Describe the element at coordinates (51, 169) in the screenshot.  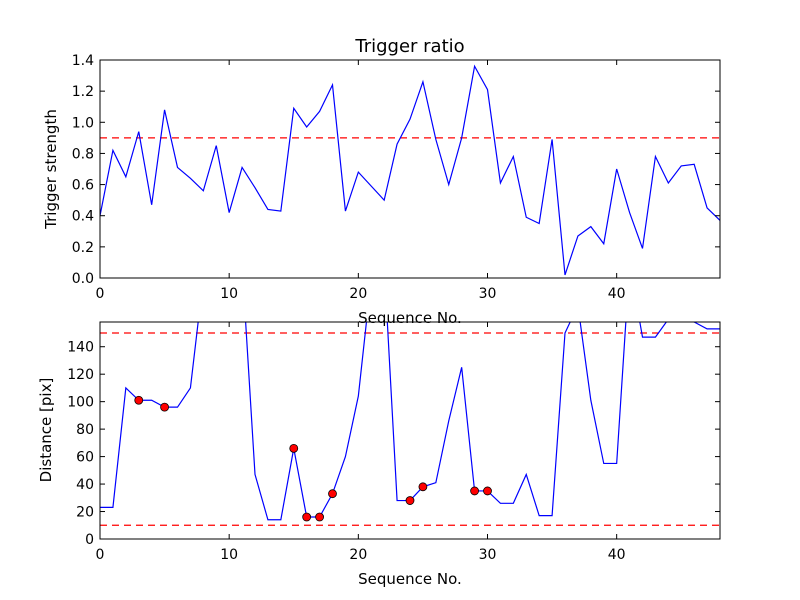
I see `y-axis-label: Trigger strength` at that location.